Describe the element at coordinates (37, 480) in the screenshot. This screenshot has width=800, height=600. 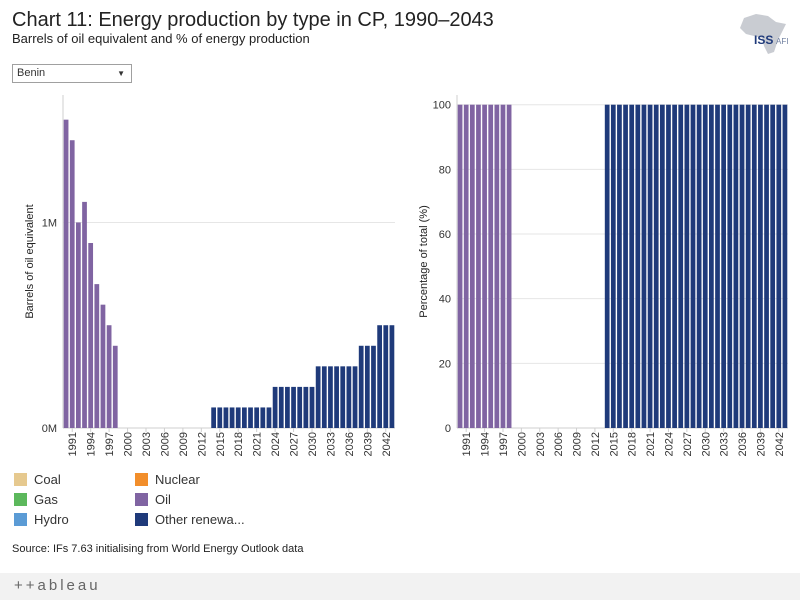
I see `legend-item-coal: Coal` at that location.